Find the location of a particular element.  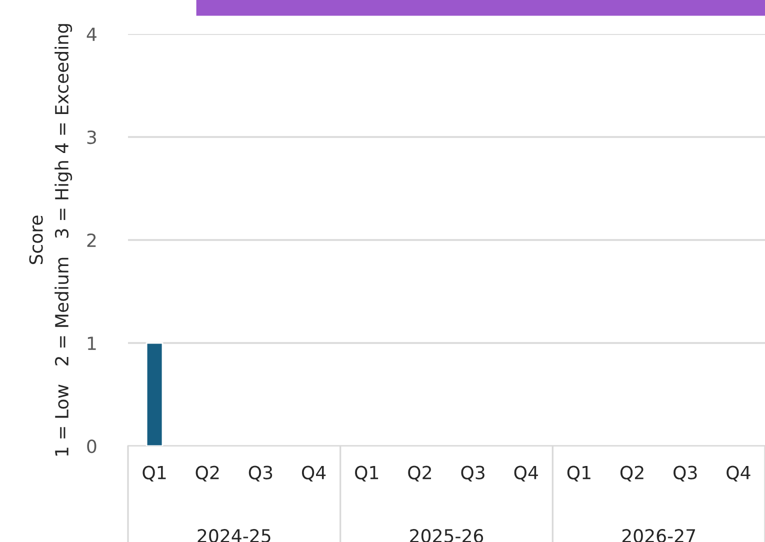

y-tick-label: 4 is located at coordinates (91, 34).